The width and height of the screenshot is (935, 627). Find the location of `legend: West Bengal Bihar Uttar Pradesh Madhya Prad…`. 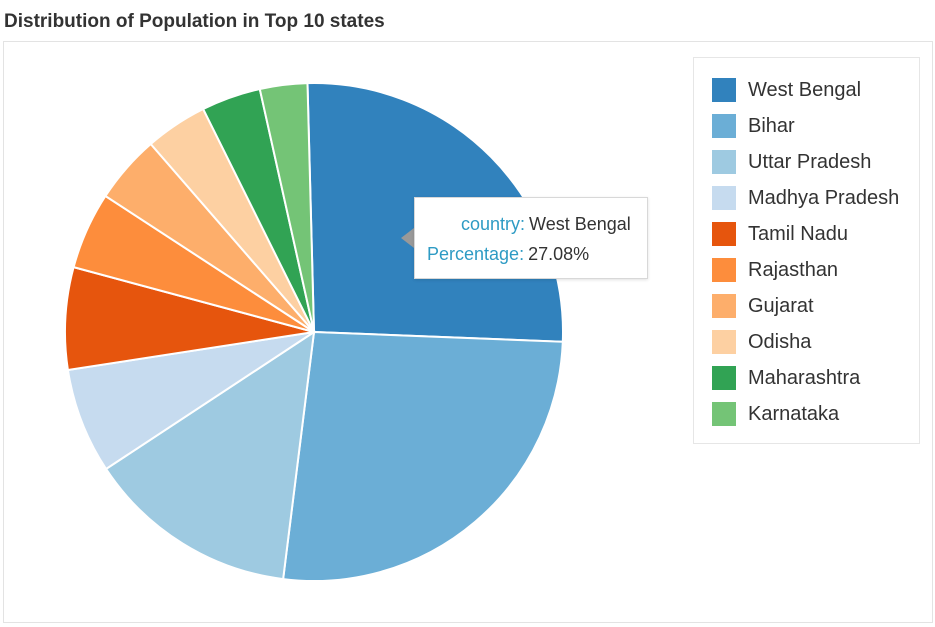

legend: West Bengal Bihar Uttar Pradesh Madhya Prad… is located at coordinates (806, 250).